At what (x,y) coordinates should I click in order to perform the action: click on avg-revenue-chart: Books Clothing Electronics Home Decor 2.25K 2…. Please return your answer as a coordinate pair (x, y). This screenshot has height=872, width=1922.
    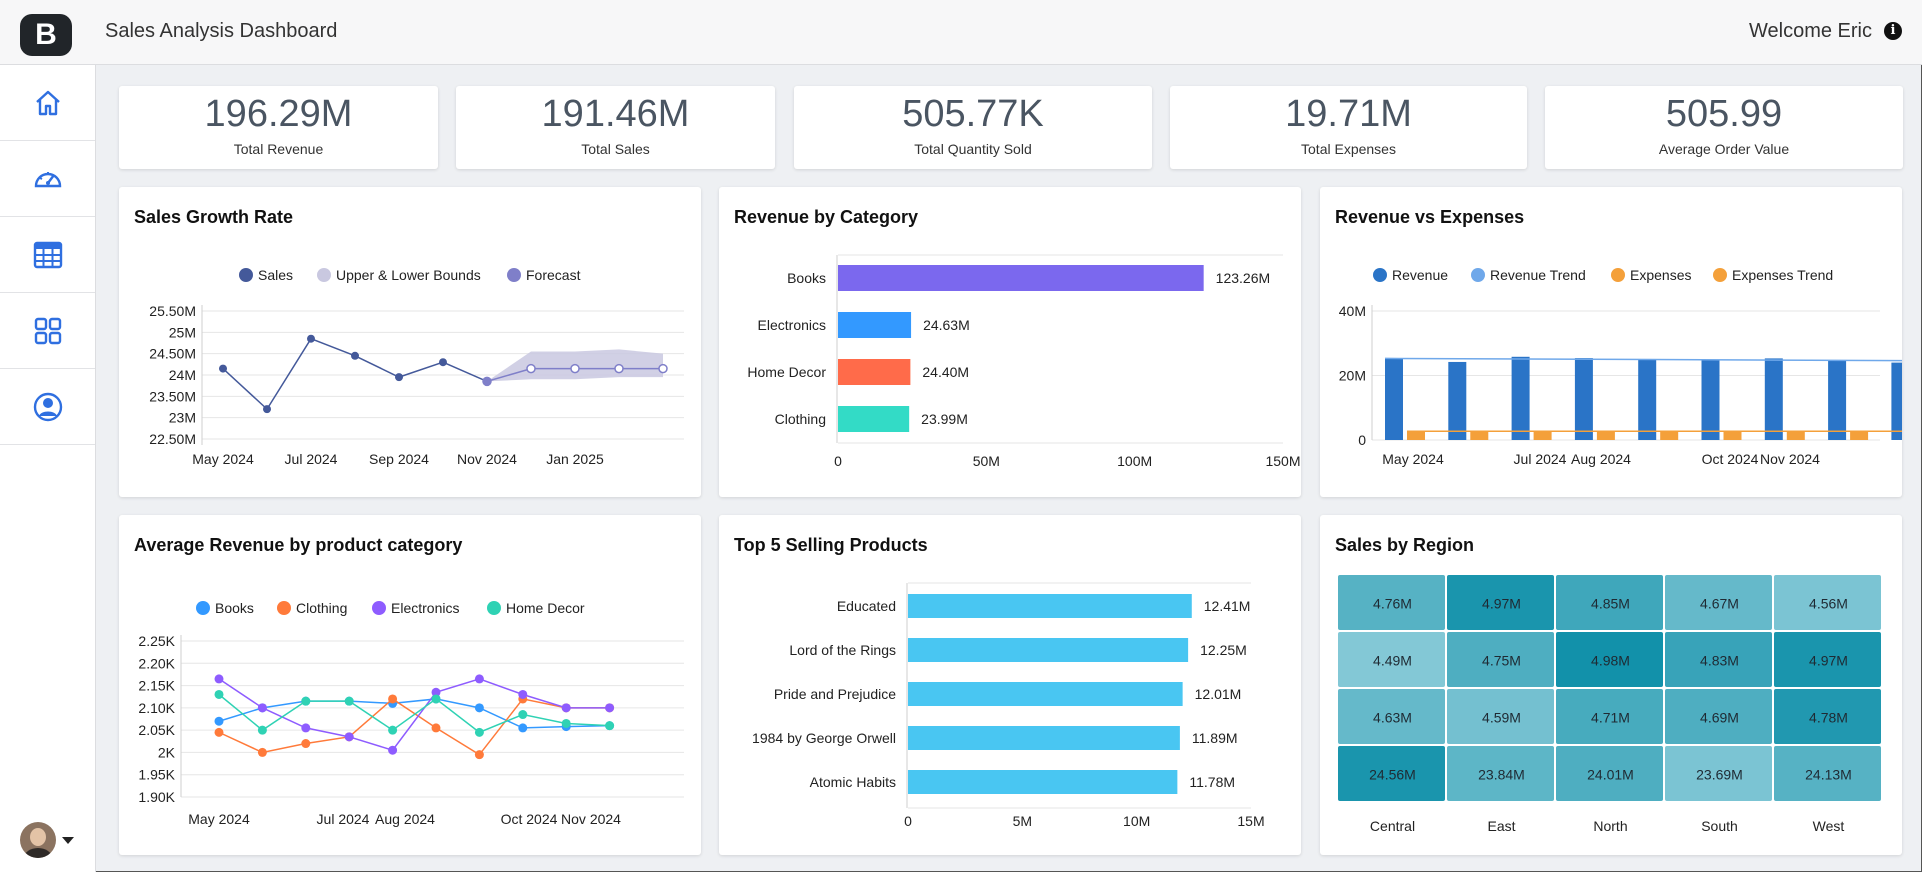
    Looking at the image, I should click on (411, 713).